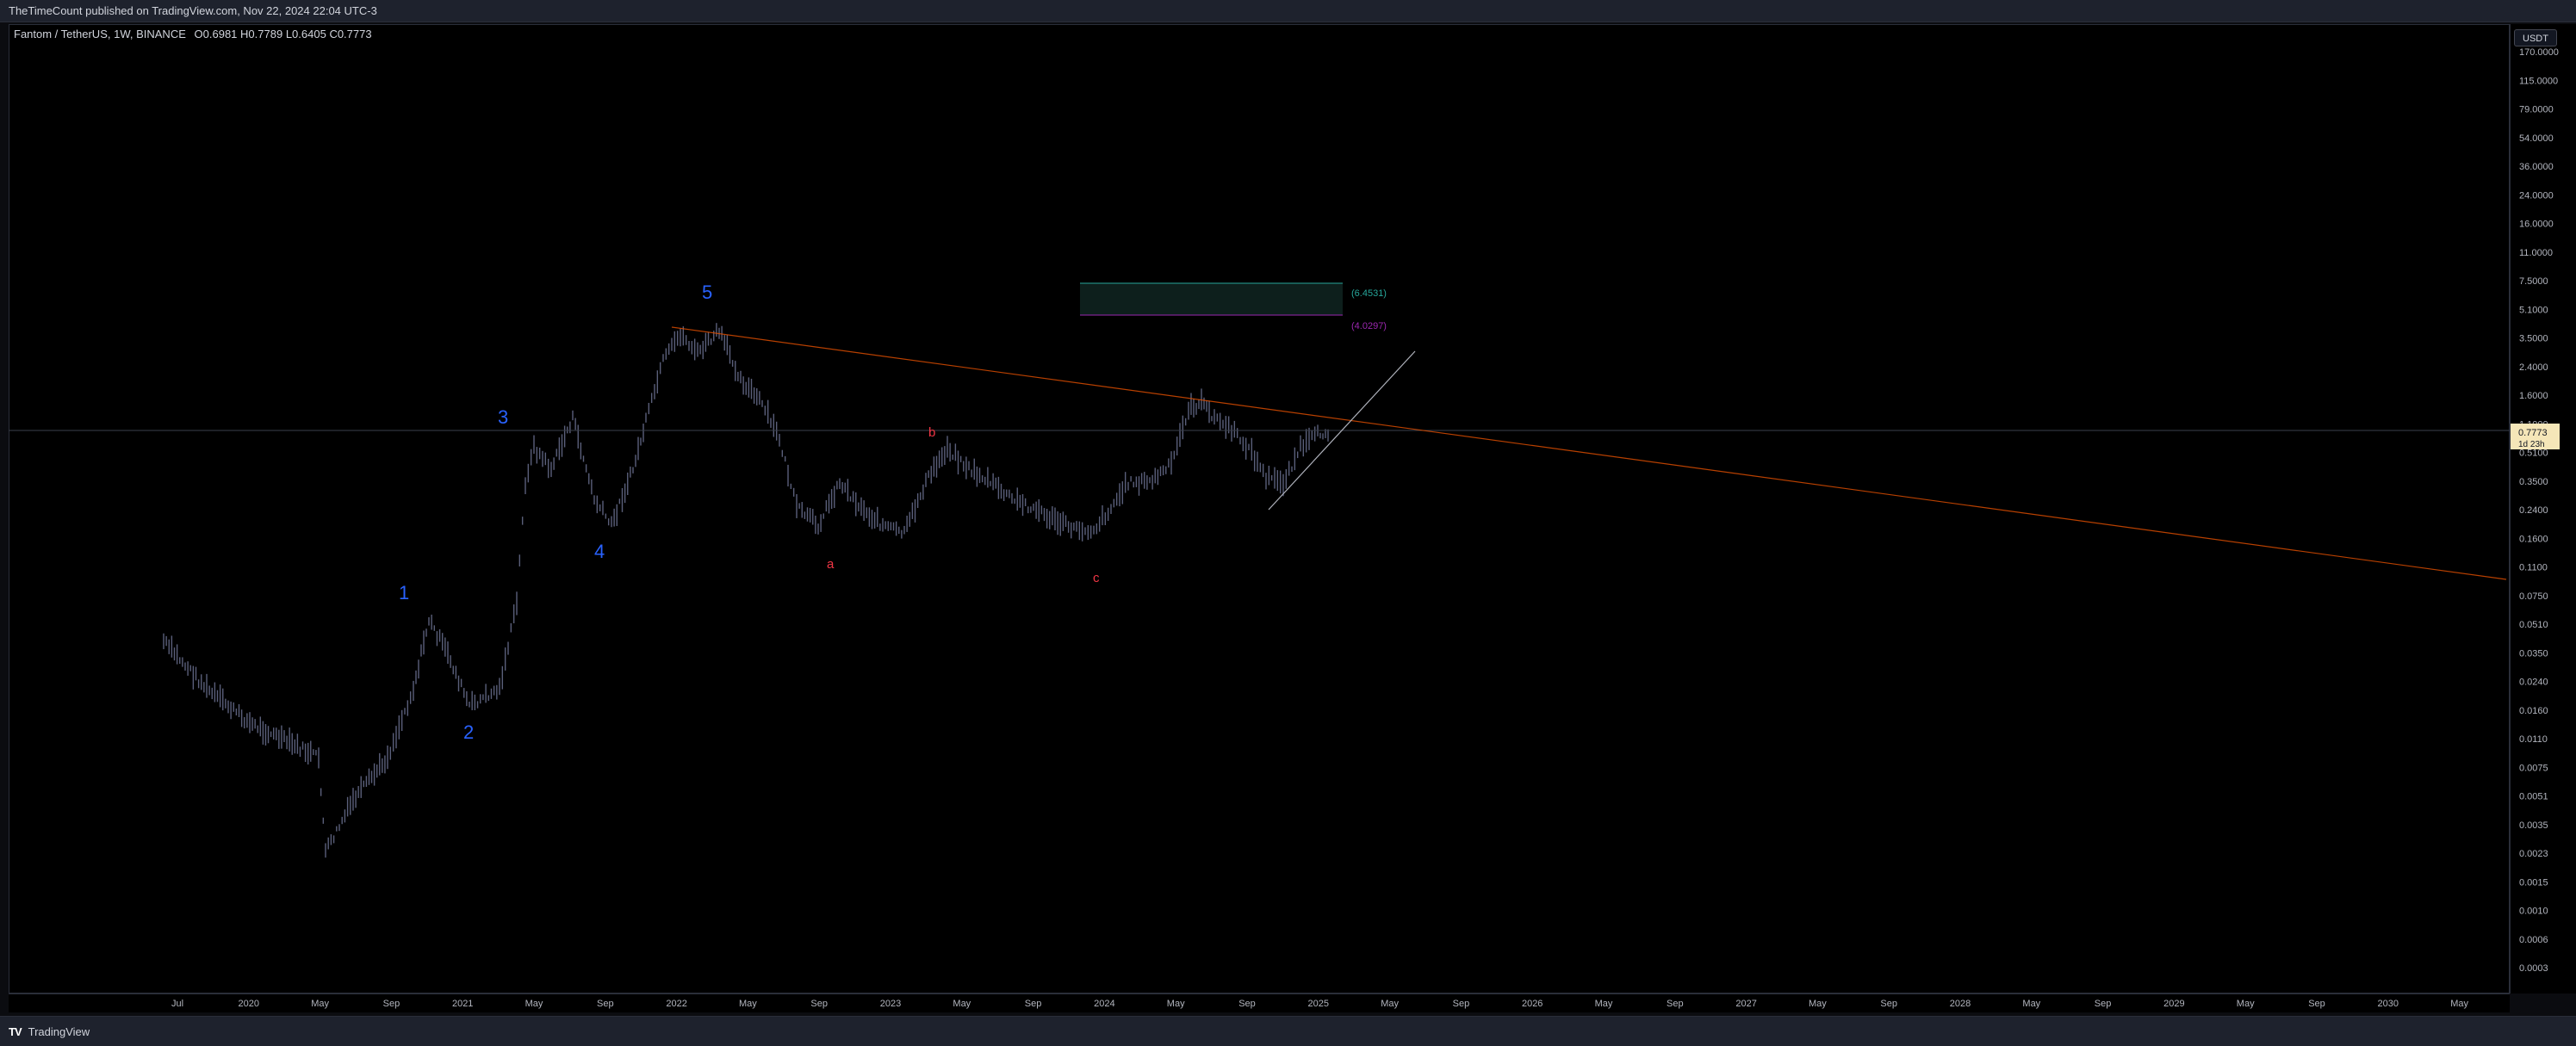 The height and width of the screenshot is (1046, 2576). What do you see at coordinates (309, 34) in the screenshot?
I see `low-value: 0.6405` at bounding box center [309, 34].